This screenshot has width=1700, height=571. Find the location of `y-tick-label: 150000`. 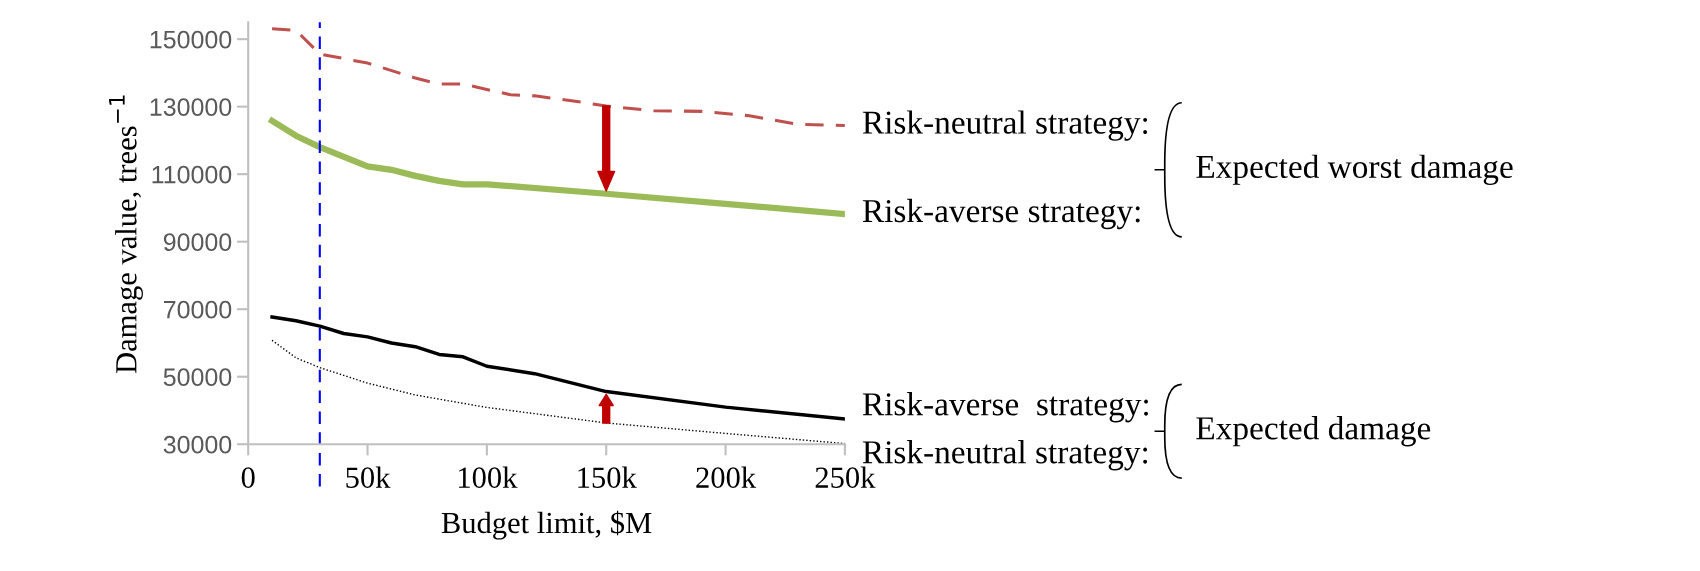

y-tick-label: 150000 is located at coordinates (191, 39).